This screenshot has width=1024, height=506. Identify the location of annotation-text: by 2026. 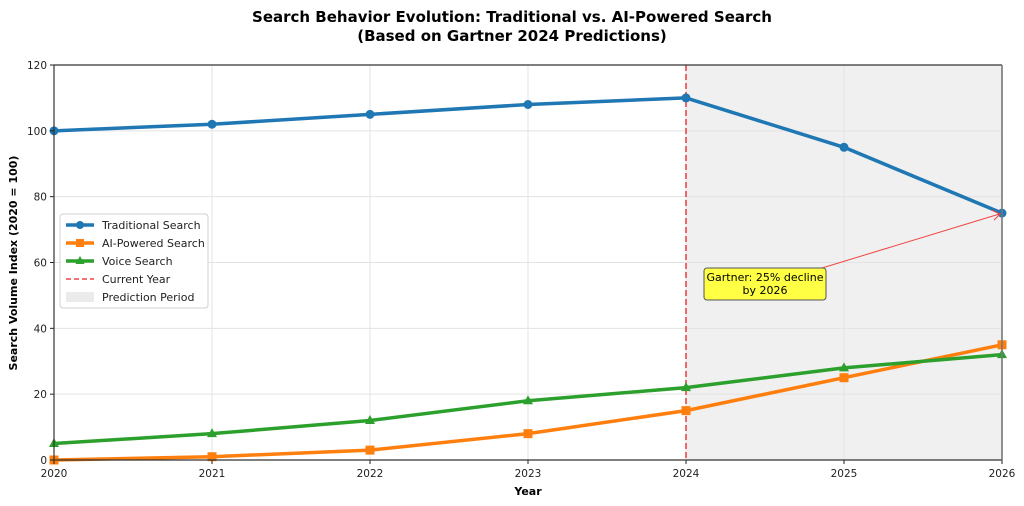
(765, 290).